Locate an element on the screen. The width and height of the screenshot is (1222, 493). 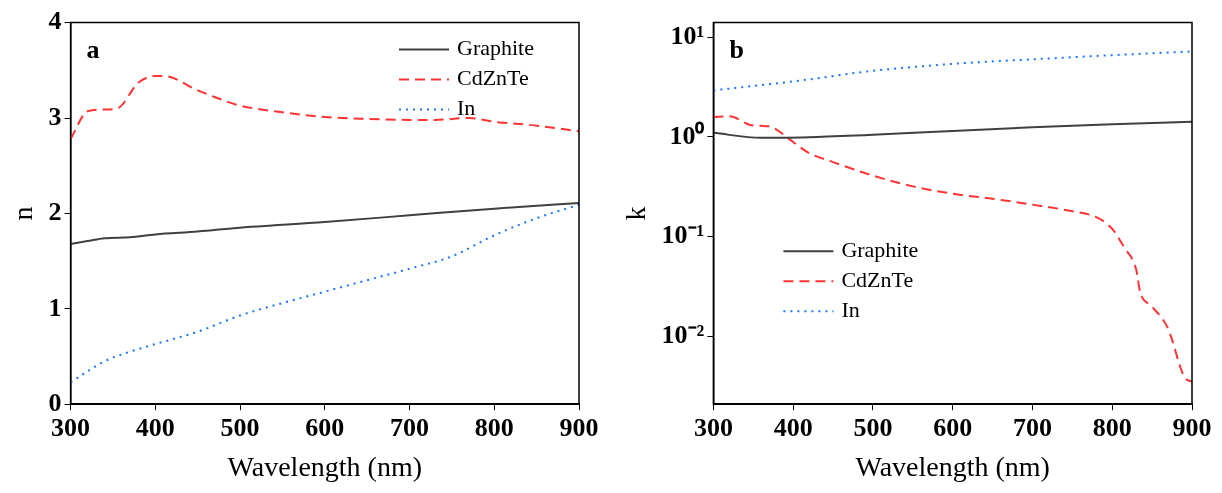
annotation: a is located at coordinates (93, 50).